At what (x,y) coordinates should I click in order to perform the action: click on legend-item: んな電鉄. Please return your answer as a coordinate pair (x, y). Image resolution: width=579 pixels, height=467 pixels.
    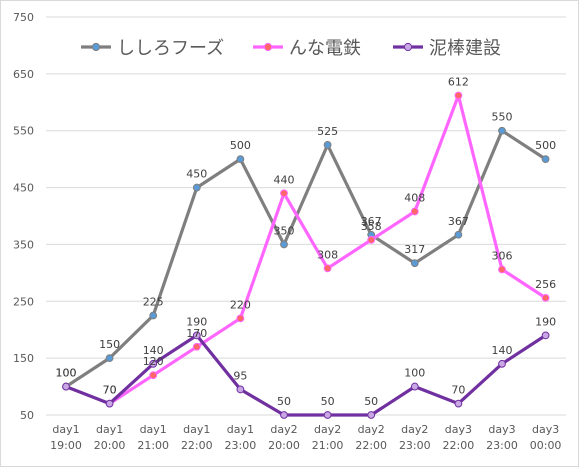
    Looking at the image, I should click on (307, 48).